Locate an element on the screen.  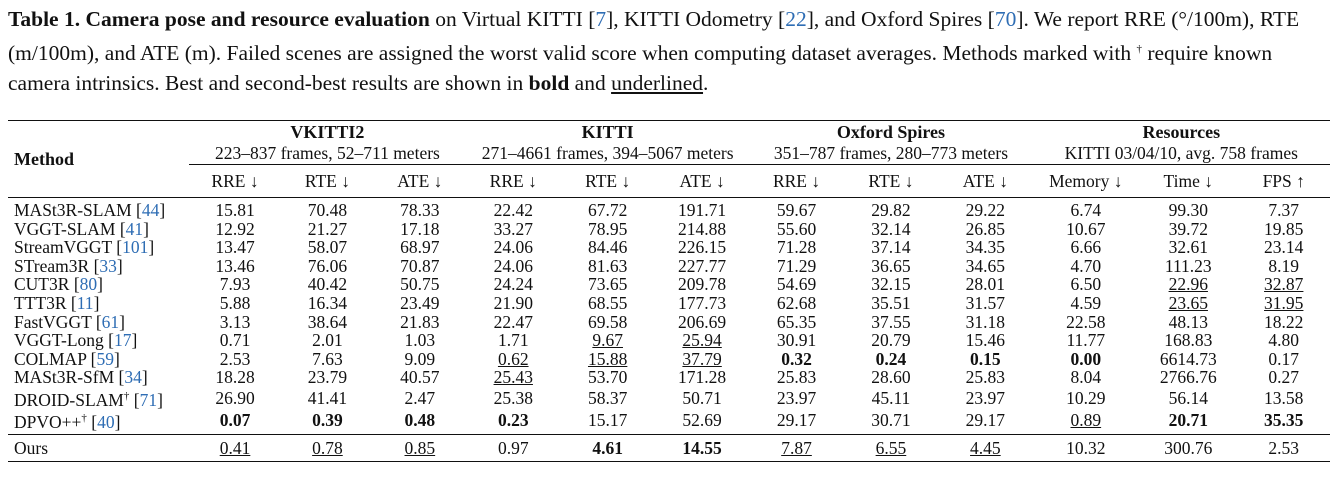
value-text: 4.61 is located at coordinates (607, 447).